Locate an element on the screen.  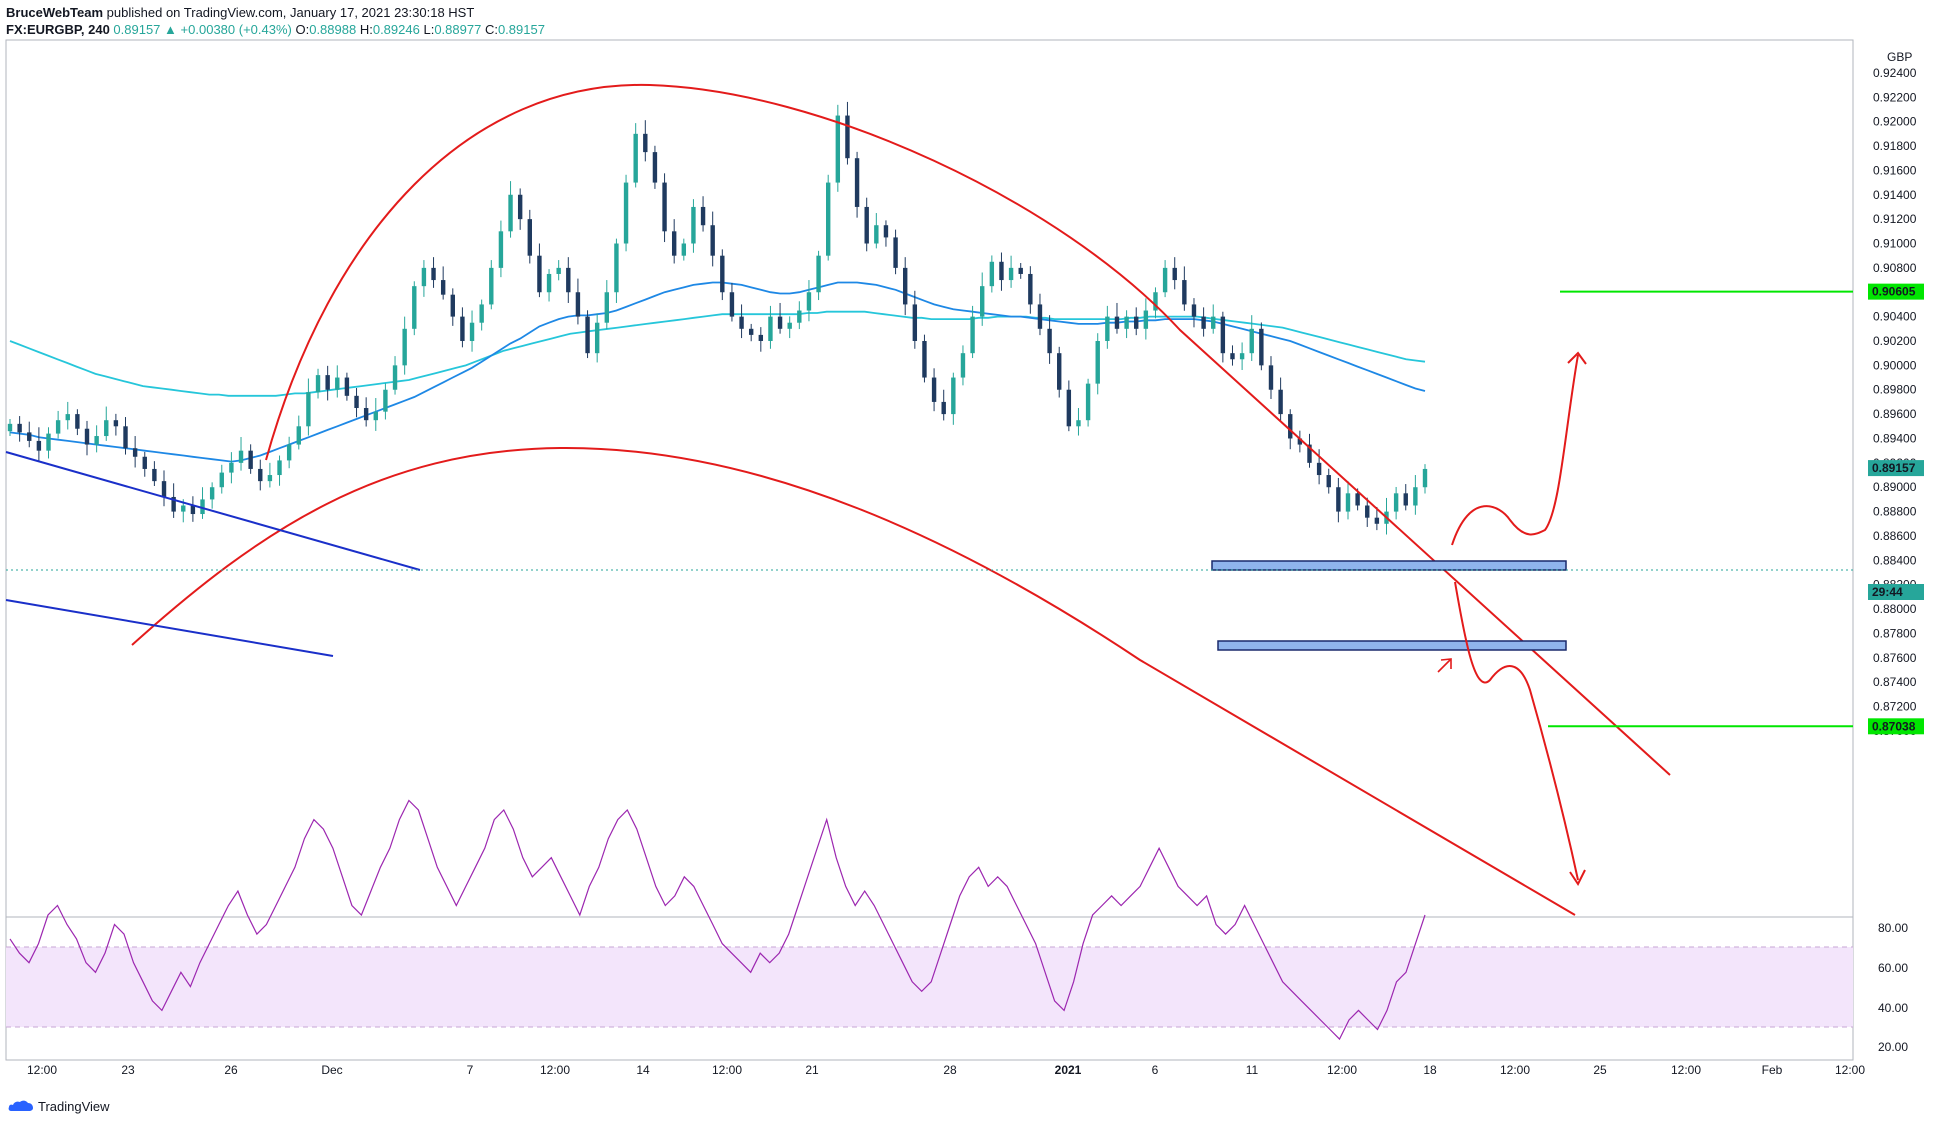
price-tick-label: 0.88400 is located at coordinates (1895, 560).